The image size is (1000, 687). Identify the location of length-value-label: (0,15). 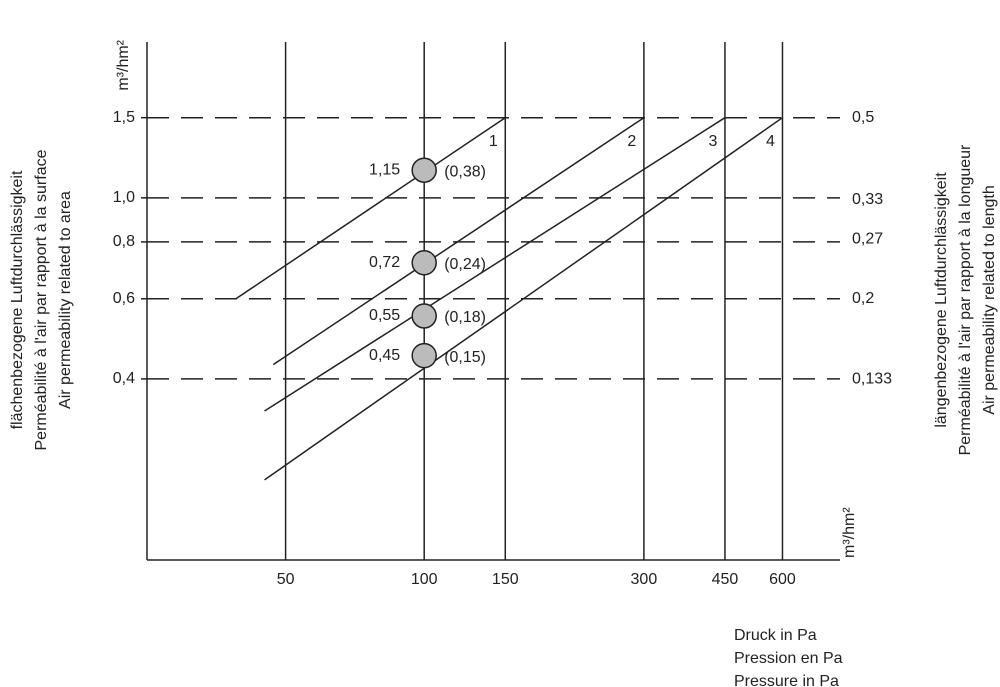
(465, 357).